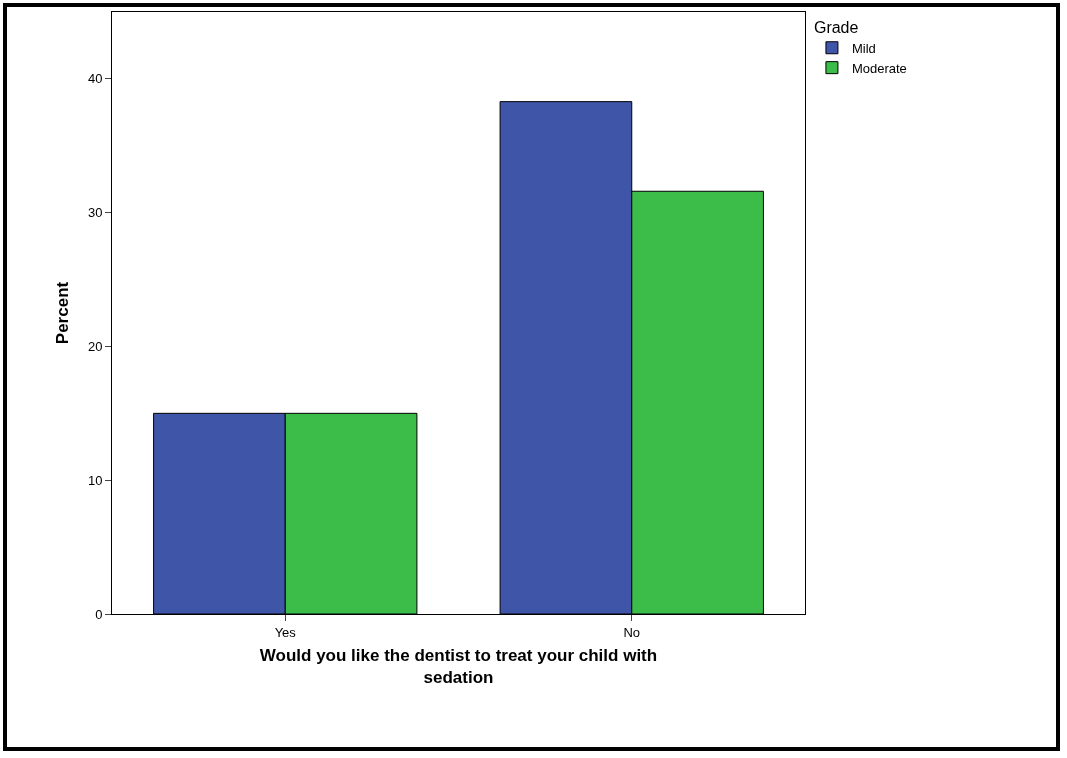 This screenshot has width=1067, height=758. What do you see at coordinates (95, 79) in the screenshot?
I see `y-tick-label: 40` at bounding box center [95, 79].